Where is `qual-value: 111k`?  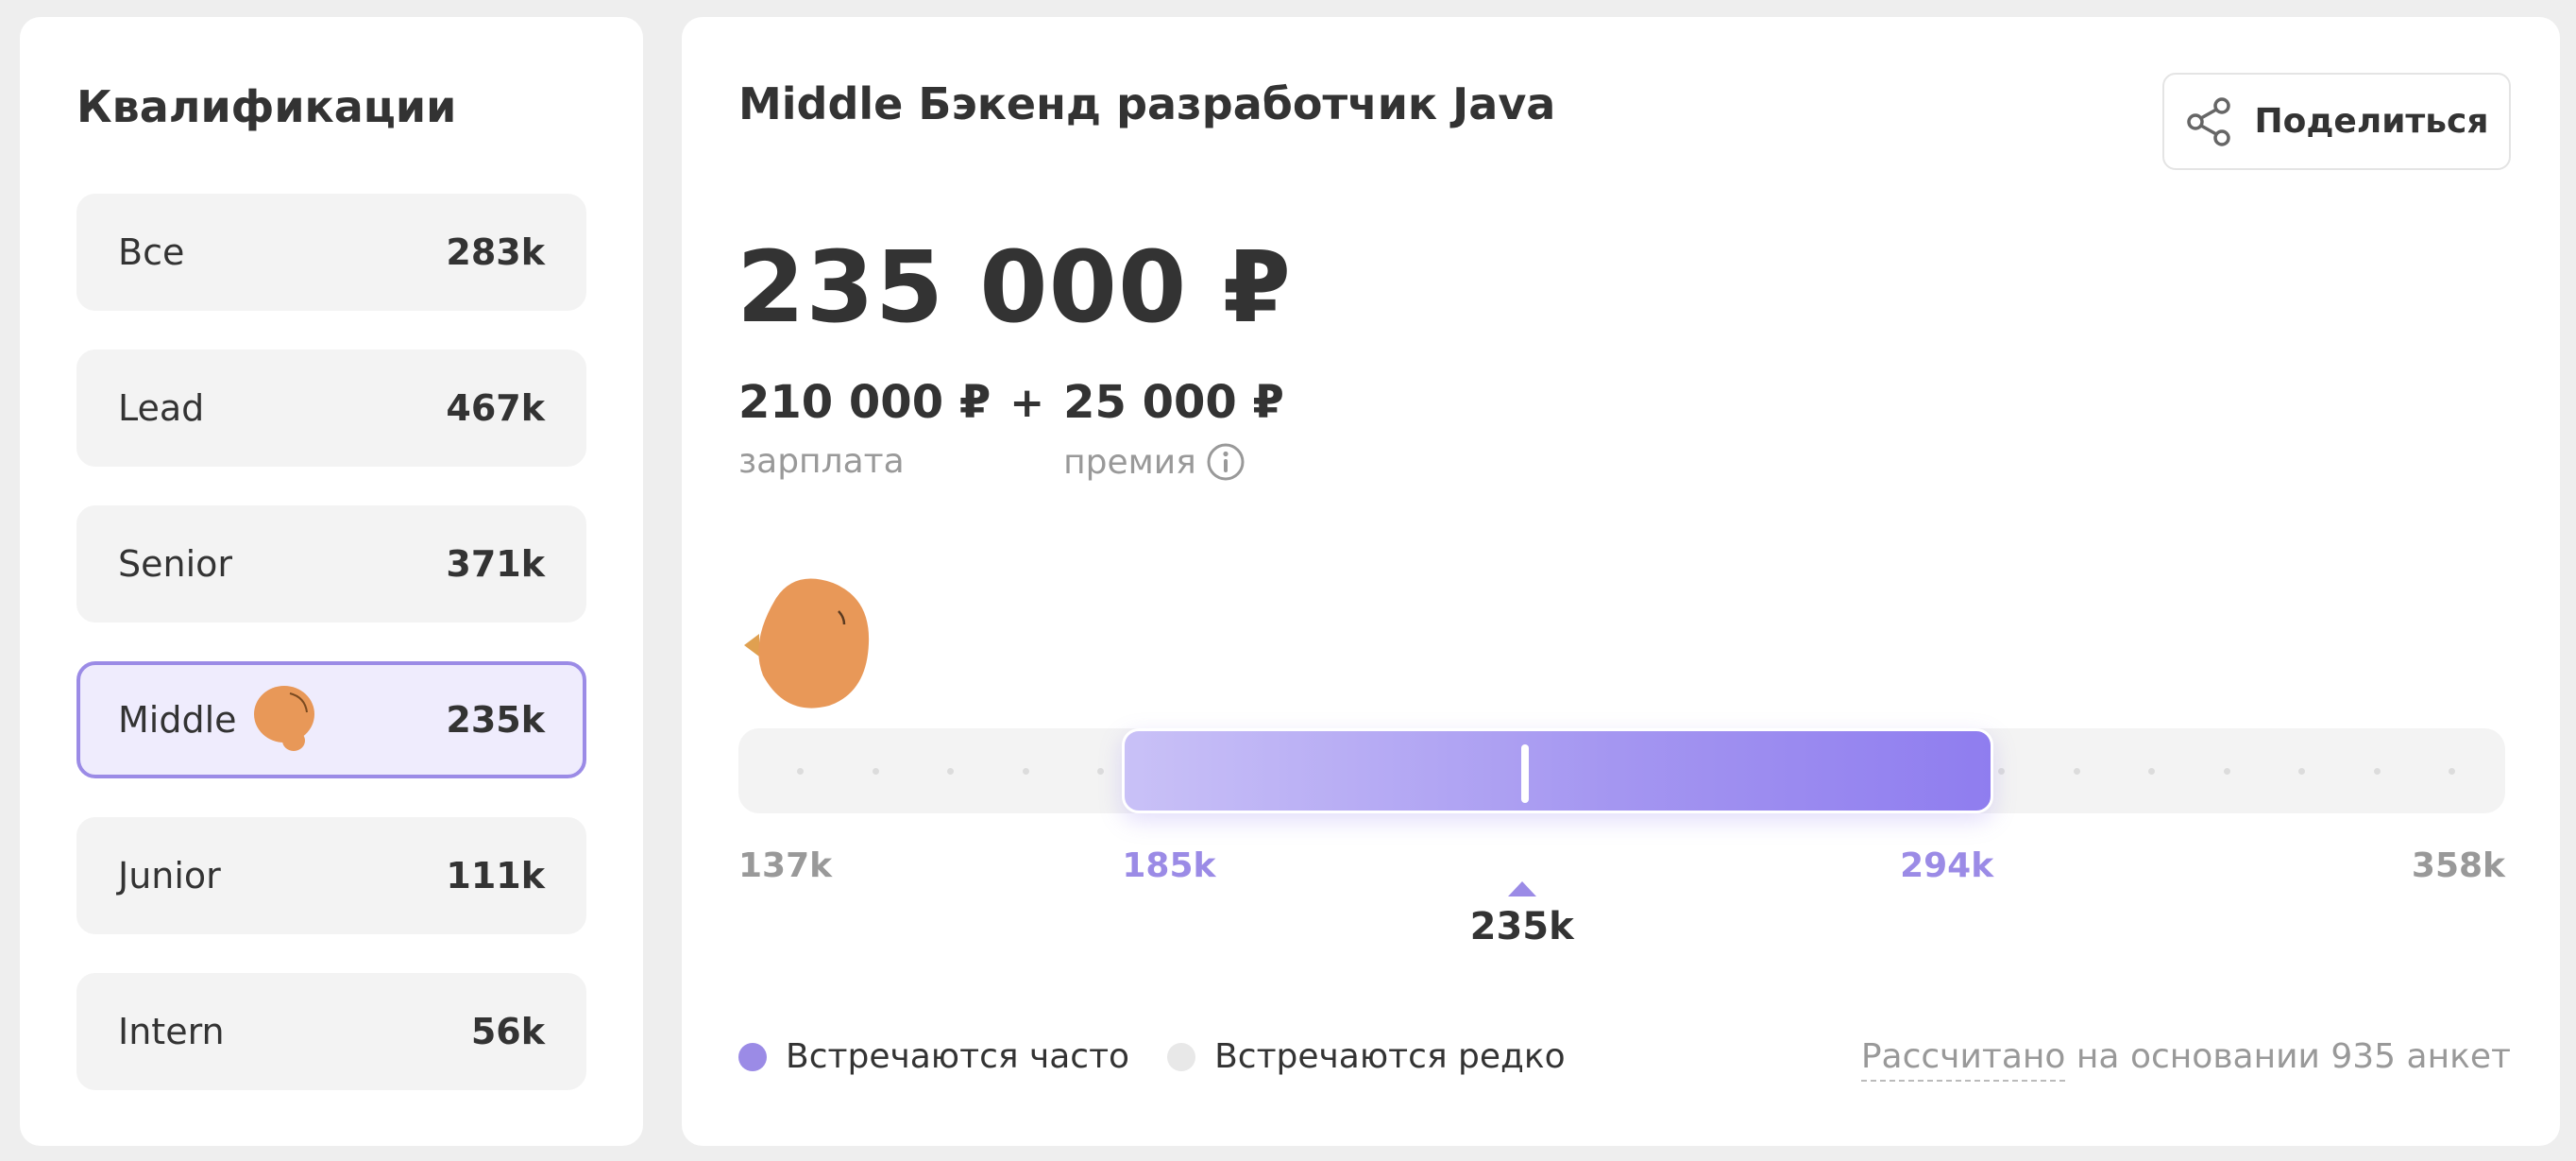
qual-value: 111k is located at coordinates (495, 876).